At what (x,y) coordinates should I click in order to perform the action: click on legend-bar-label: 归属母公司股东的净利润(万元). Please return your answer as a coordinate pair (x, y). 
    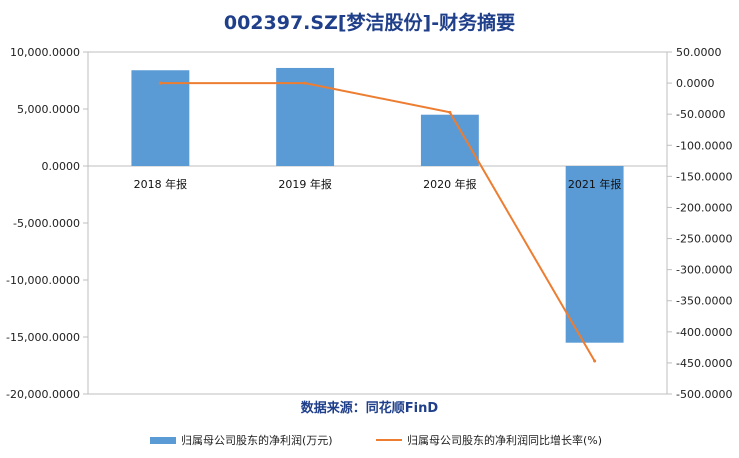
    Looking at the image, I should click on (257, 440).